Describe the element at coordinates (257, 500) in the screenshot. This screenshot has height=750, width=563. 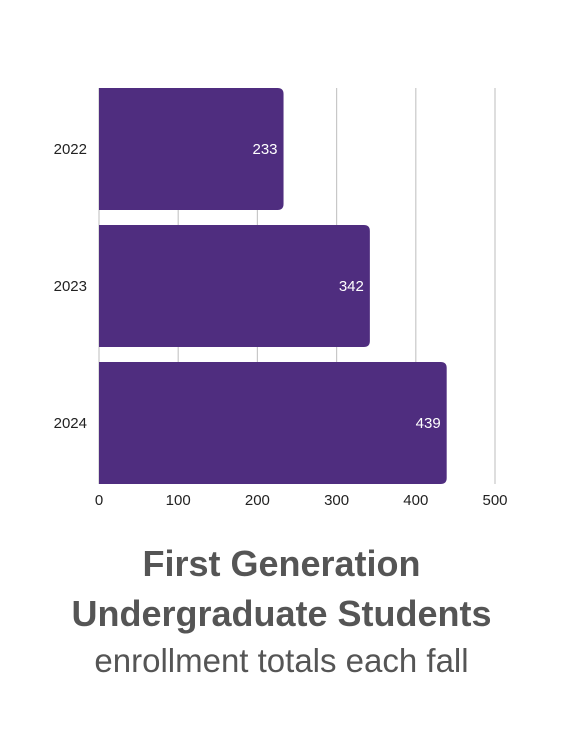
I see `x-tick-label: 200` at that location.